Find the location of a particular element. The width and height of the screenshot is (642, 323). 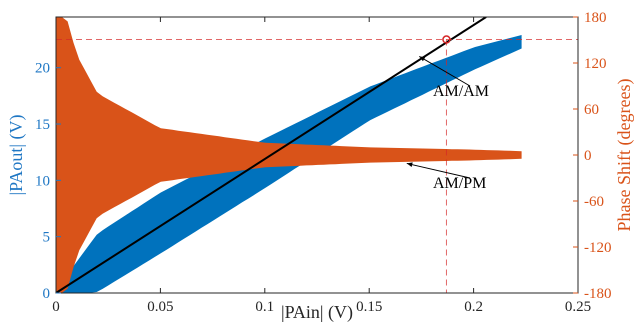

y-left-axis-title: |PAout| (V) is located at coordinates (16, 154).